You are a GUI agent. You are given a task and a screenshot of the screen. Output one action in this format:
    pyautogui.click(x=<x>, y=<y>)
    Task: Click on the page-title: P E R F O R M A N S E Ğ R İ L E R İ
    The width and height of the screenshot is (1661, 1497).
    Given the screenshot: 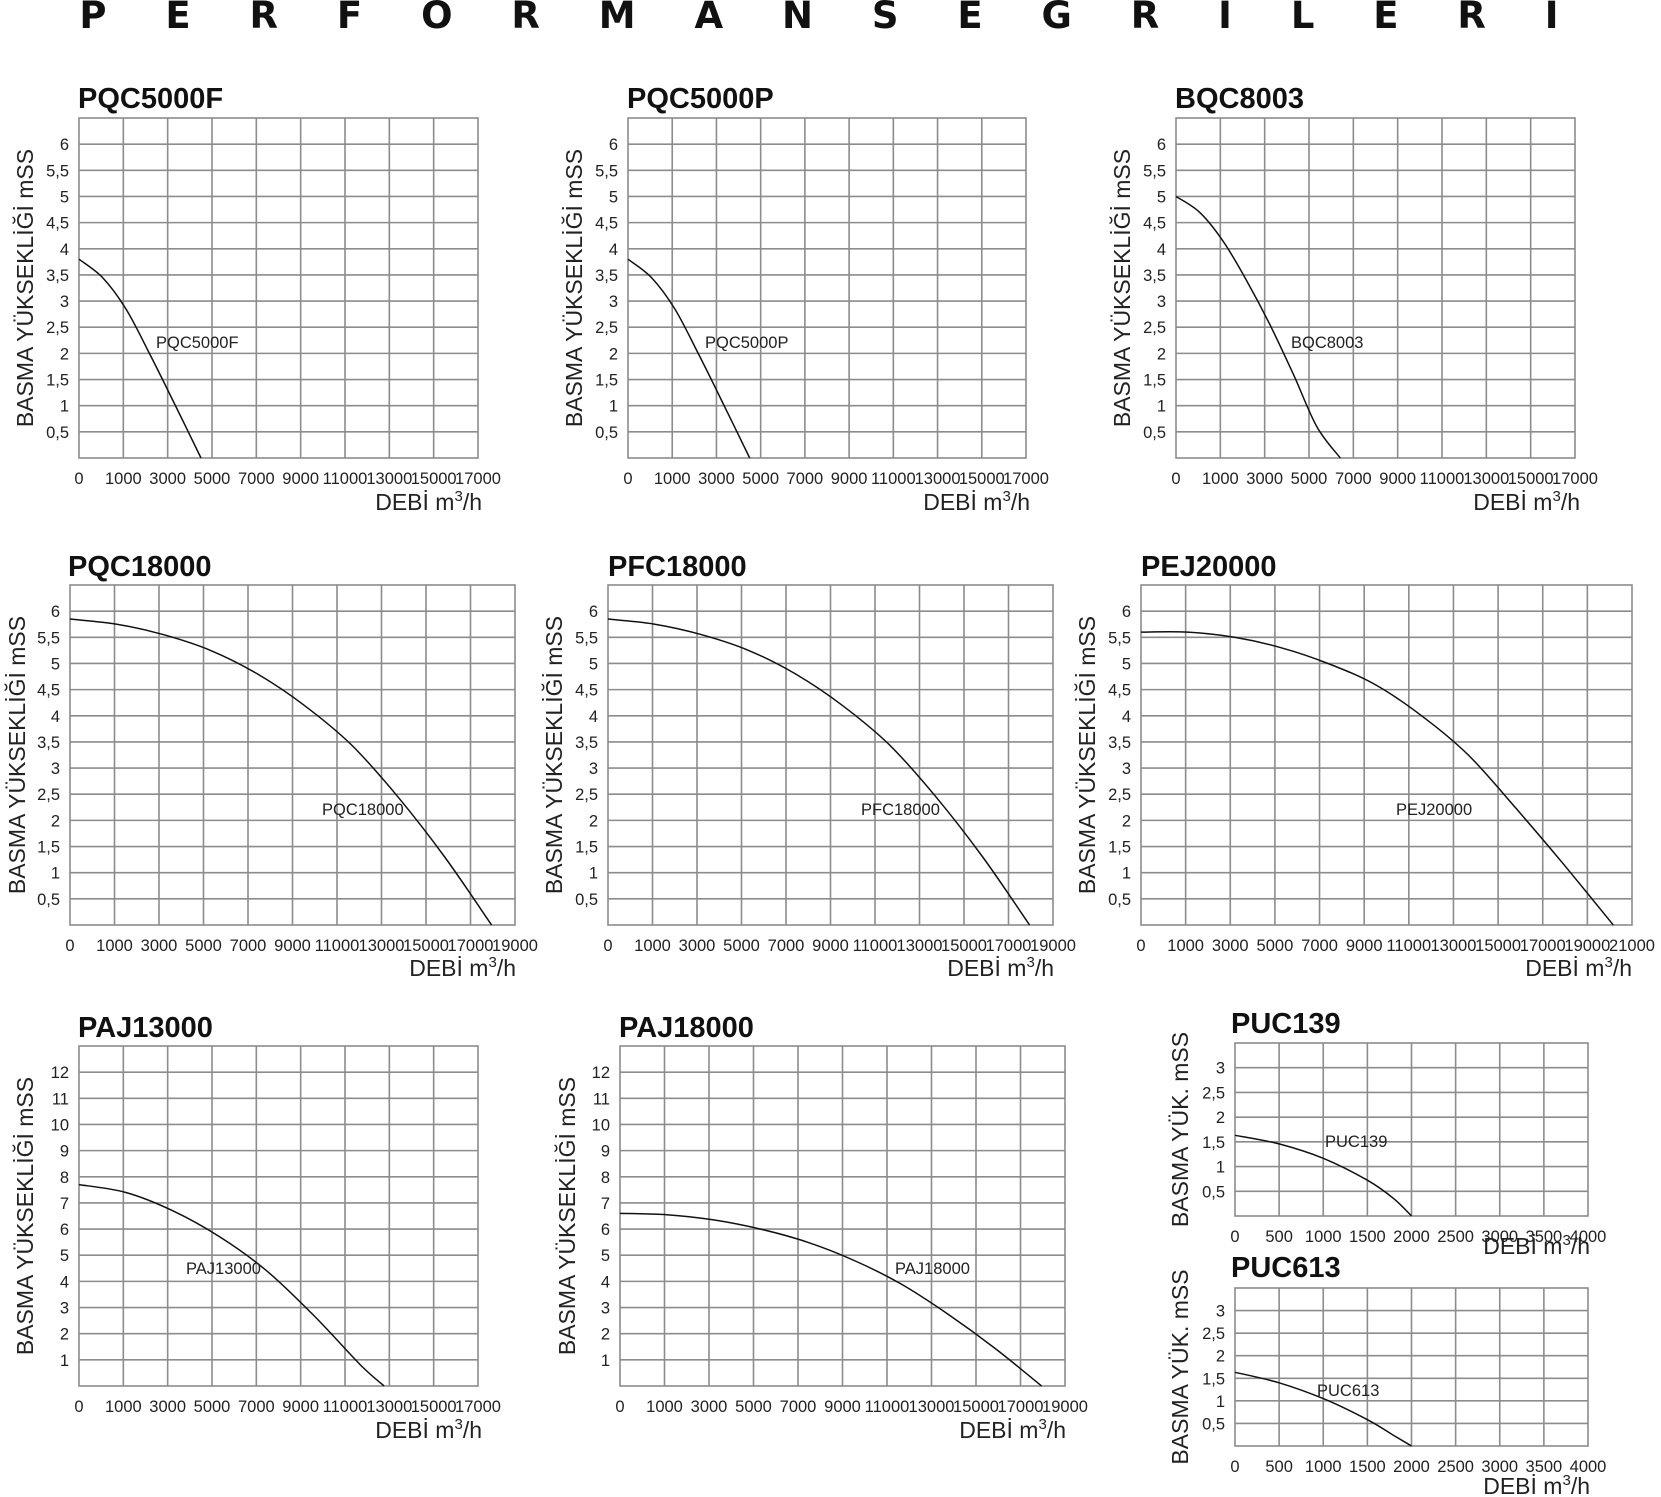 What is the action you would take?
    pyautogui.click(x=830, y=18)
    